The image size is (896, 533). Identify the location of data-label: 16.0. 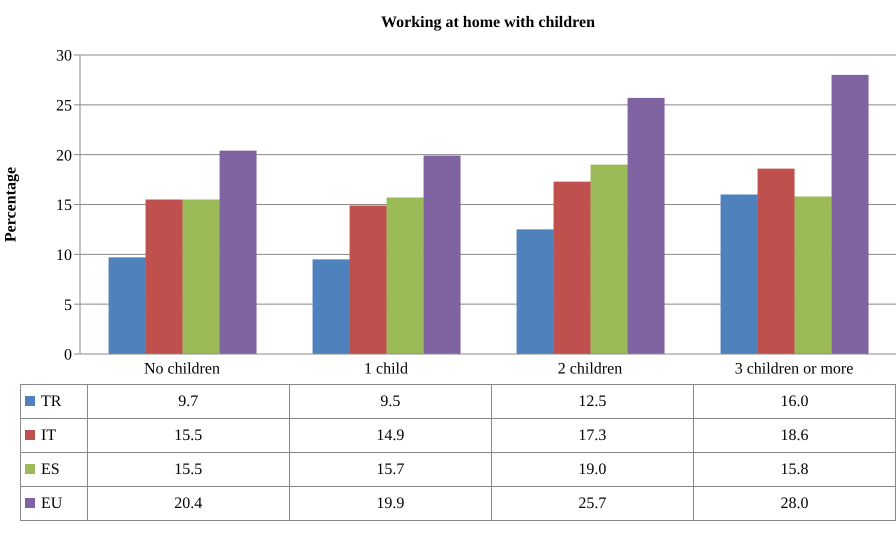
(794, 401).